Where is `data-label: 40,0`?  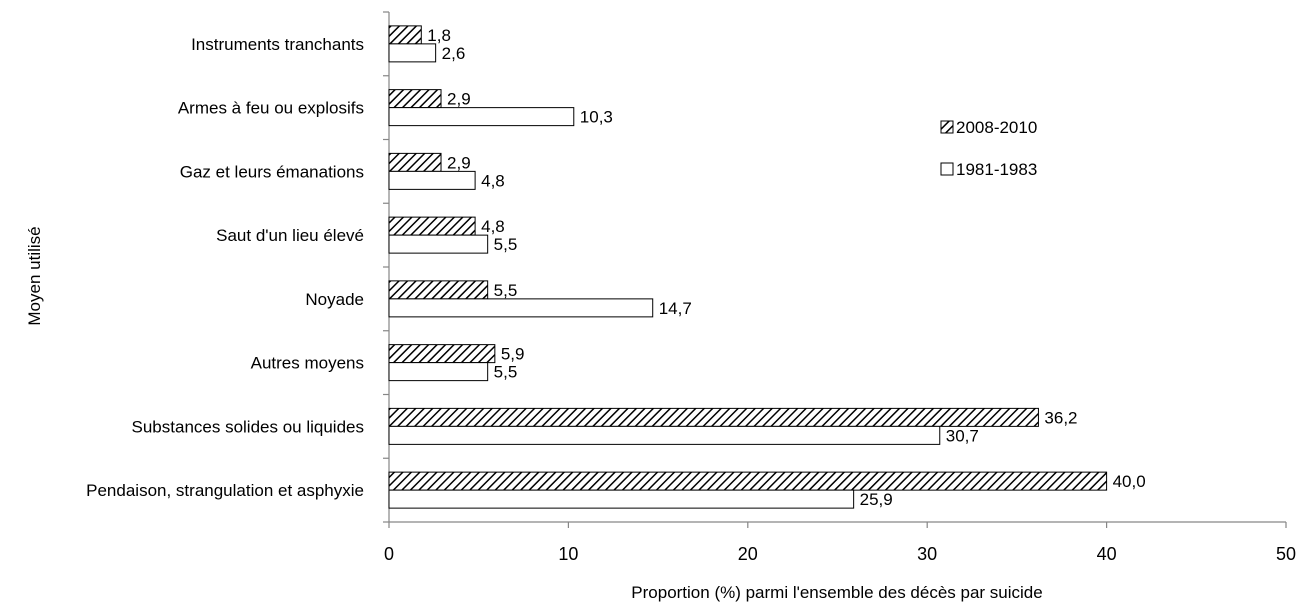
data-label: 40,0 is located at coordinates (1129, 481).